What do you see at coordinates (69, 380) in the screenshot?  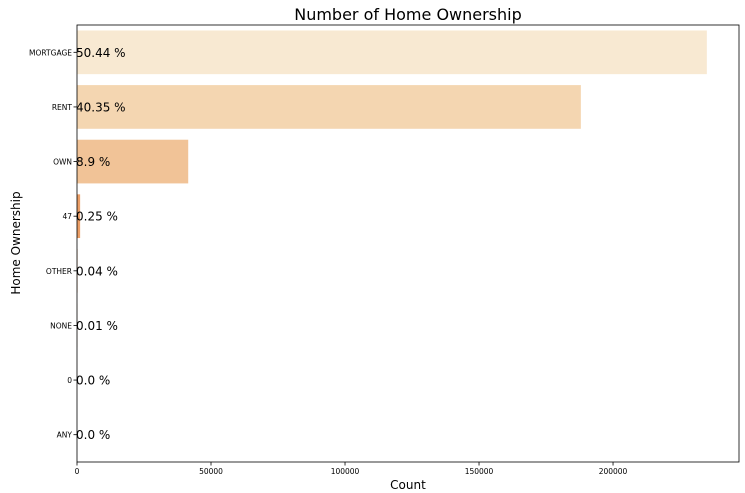 I see `y-tick-label: 0` at bounding box center [69, 380].